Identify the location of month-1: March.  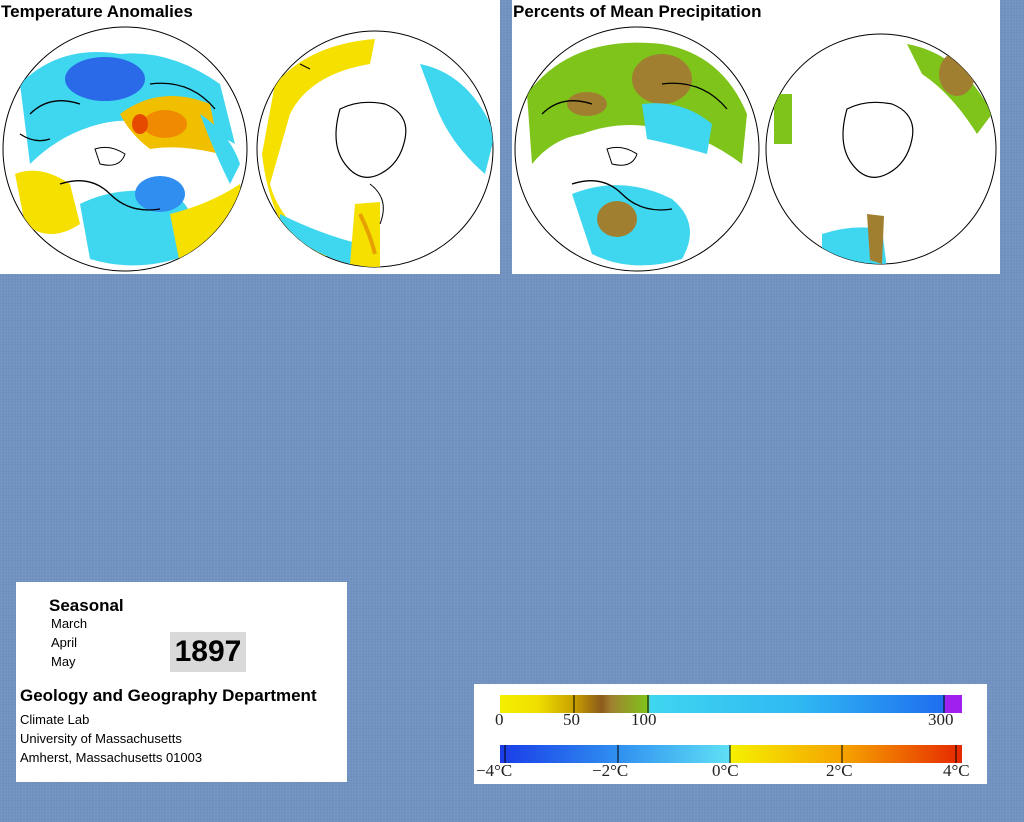
(69, 623).